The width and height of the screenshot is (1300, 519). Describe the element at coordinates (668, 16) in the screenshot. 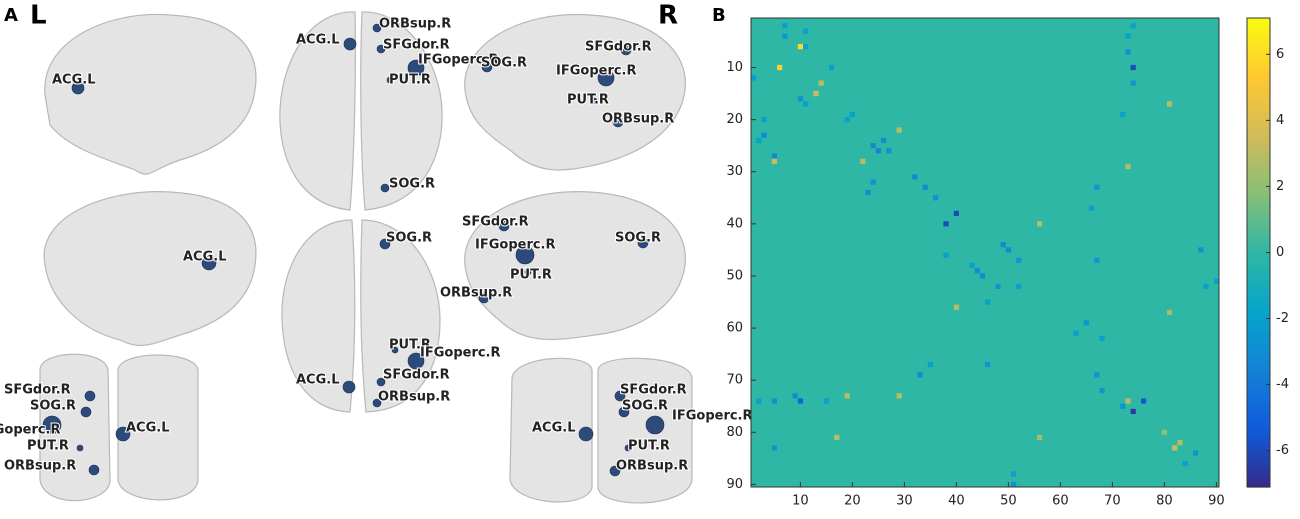

I see `hemisphere-label: R` at that location.